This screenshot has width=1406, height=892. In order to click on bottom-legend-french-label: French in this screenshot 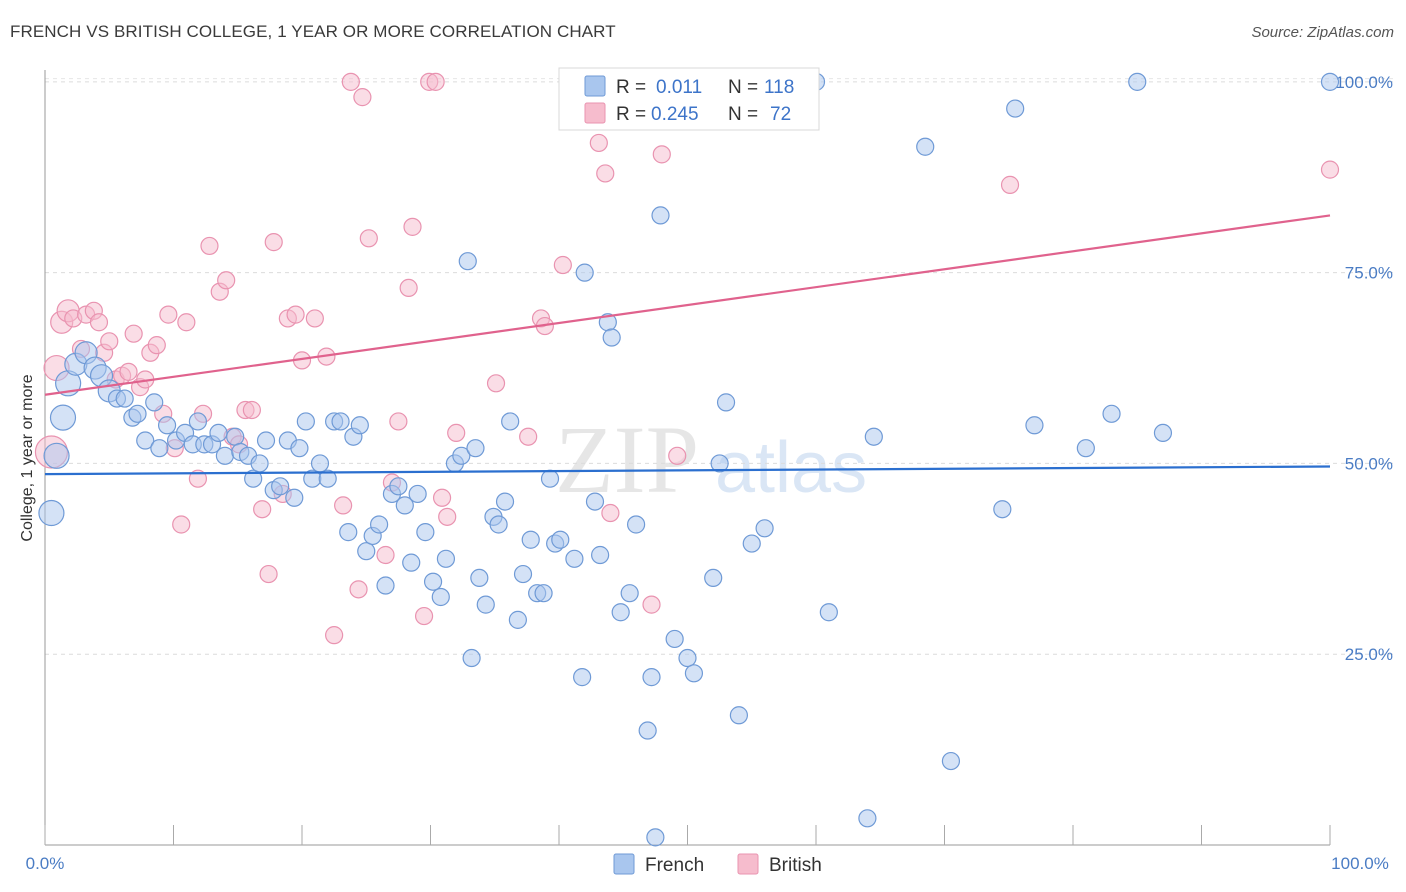, I will do `click(674, 865)`.